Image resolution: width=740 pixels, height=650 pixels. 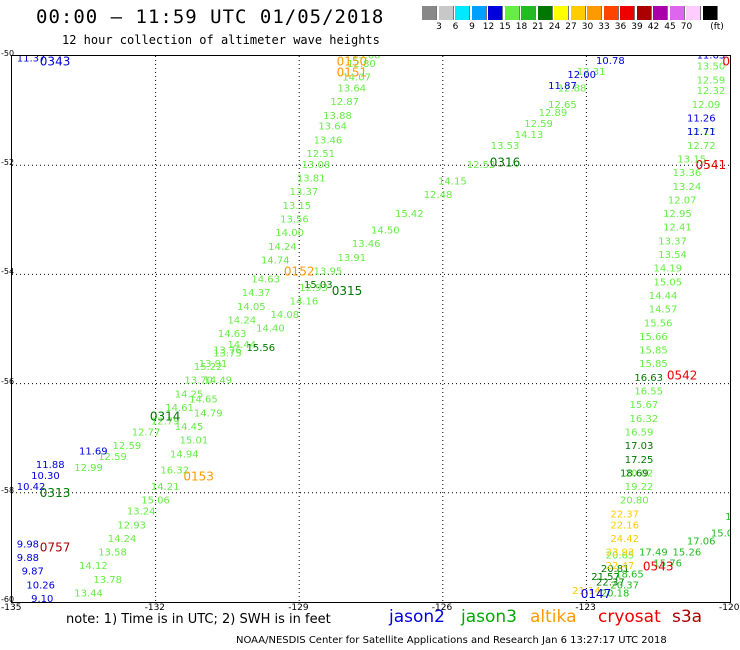 What do you see at coordinates (146, 432) in the screenshot?
I see `wave-height-label: 12.77` at bounding box center [146, 432].